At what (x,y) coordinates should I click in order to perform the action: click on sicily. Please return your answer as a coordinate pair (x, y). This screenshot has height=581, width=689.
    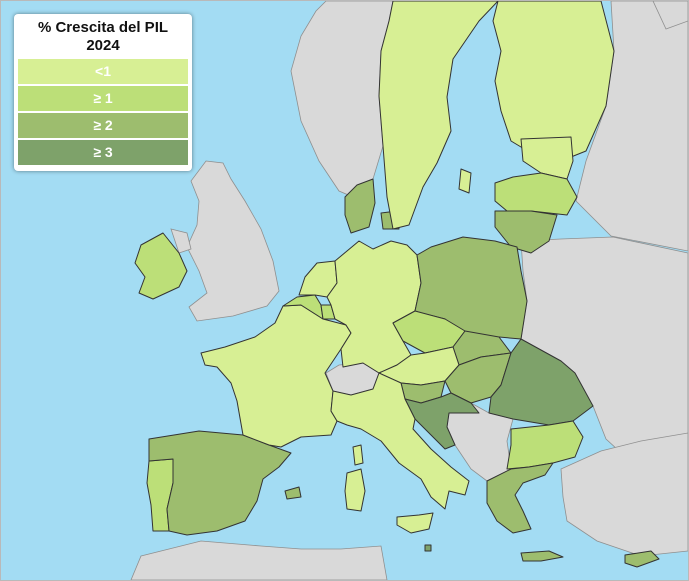
    Looking at the image, I should click on (415, 523).